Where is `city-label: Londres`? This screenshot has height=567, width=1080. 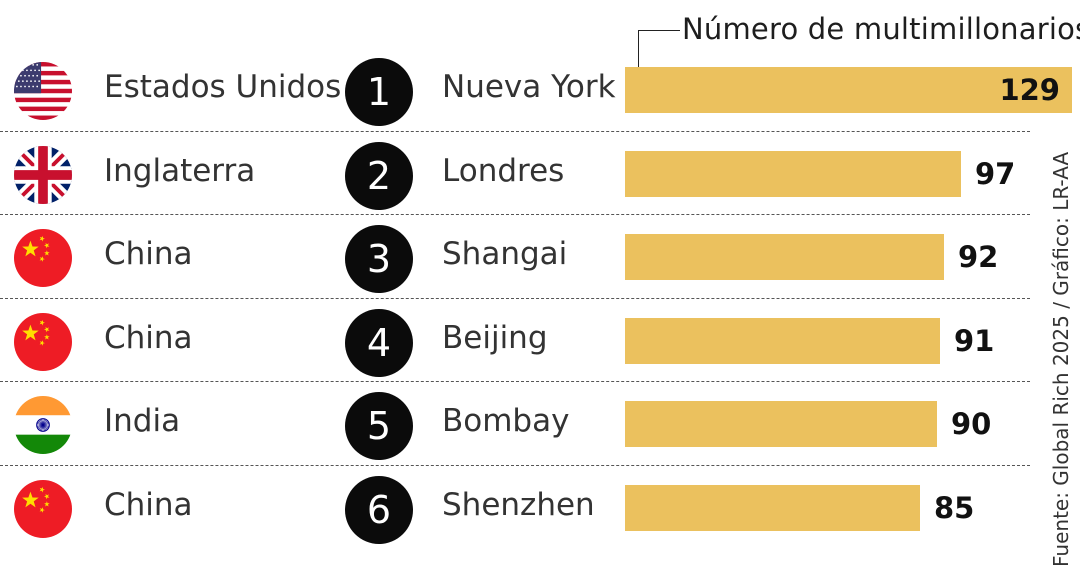
city-label: Londres is located at coordinates (503, 170).